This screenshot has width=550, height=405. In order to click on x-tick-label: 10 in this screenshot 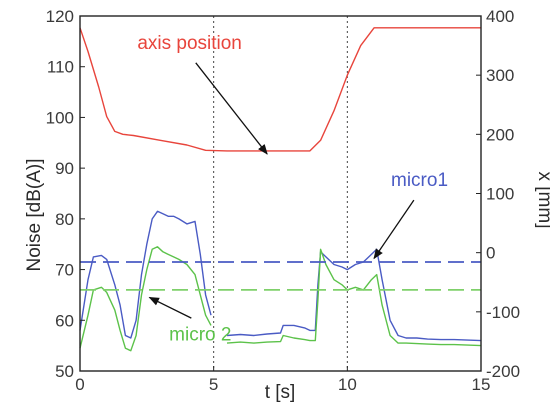, I will do `click(347, 384)`.